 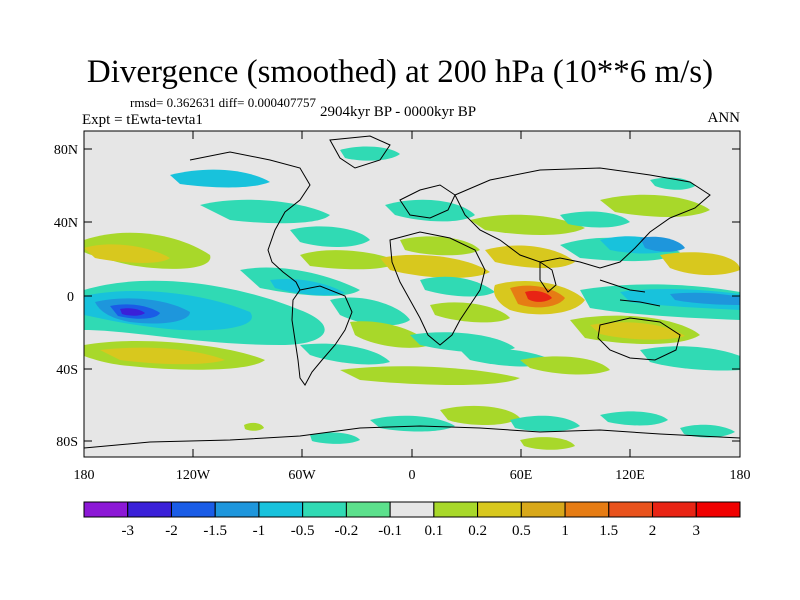 I want to click on colorbar-label: 1, so click(x=565, y=531).